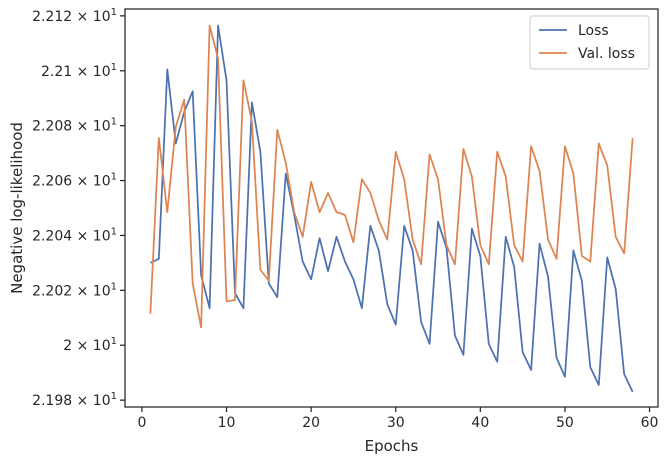 The width and height of the screenshot is (666, 463). What do you see at coordinates (392, 446) in the screenshot?
I see `x-axis-label: Epochs` at bounding box center [392, 446].